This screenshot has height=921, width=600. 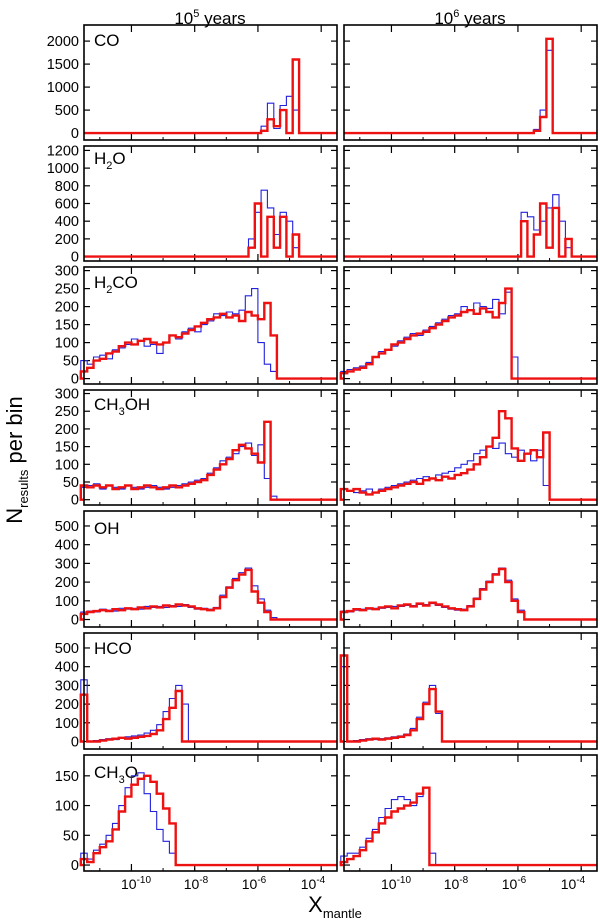 I want to click on x-tick-label-1e-8-right: 10⁻⁸, so click(x=456, y=883).